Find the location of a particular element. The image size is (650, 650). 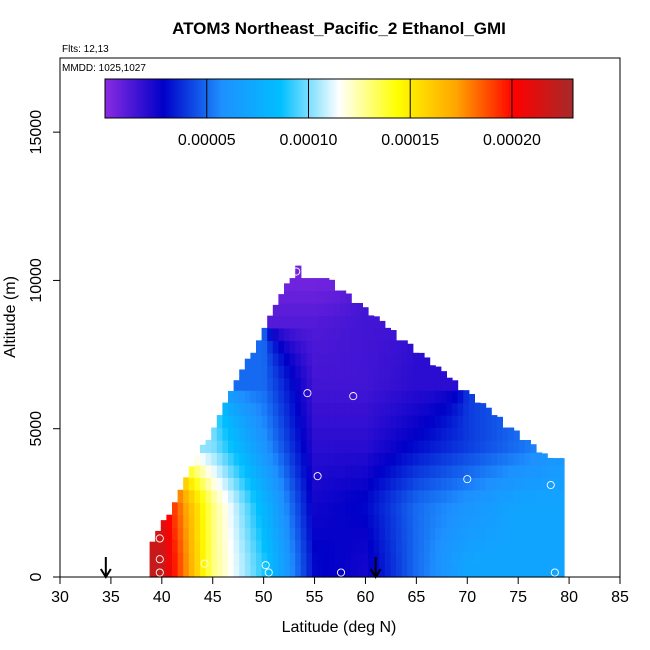

x-tick-label: 40 is located at coordinates (162, 597).